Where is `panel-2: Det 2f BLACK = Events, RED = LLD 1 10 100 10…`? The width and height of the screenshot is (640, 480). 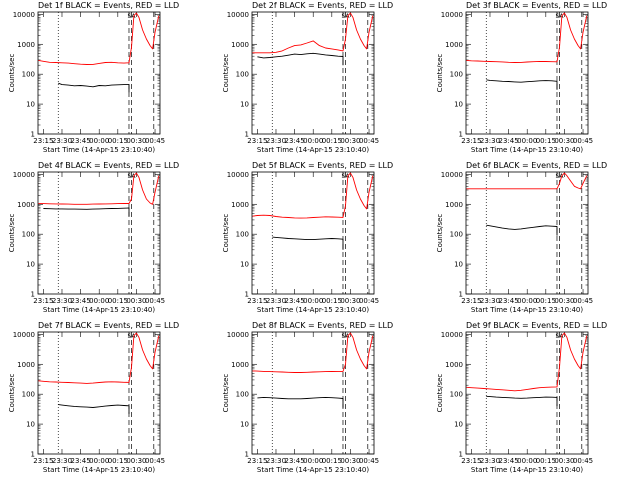
panel-2: Det 2f BLACK = Events, RED = LLD 1 10 100 10… is located at coordinates (307, 77).